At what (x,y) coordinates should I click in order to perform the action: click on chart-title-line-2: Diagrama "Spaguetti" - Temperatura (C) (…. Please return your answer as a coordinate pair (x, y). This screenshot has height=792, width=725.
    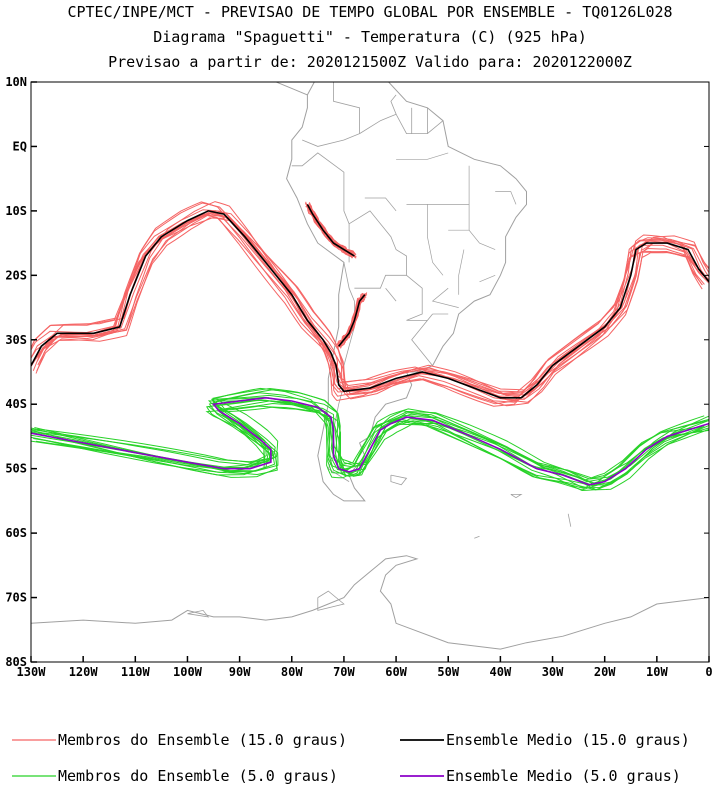
    Looking at the image, I should click on (369, 37).